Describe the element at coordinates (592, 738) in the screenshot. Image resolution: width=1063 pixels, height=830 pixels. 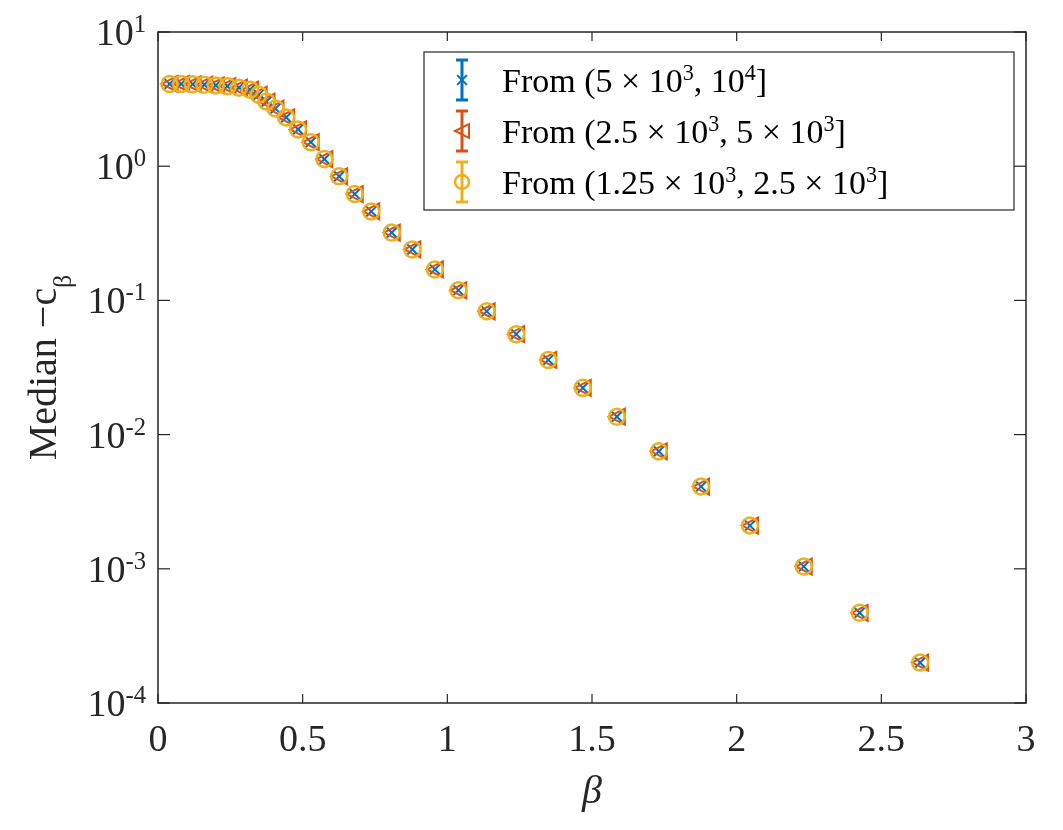
I see `x-tick-label: 1.5` at that location.